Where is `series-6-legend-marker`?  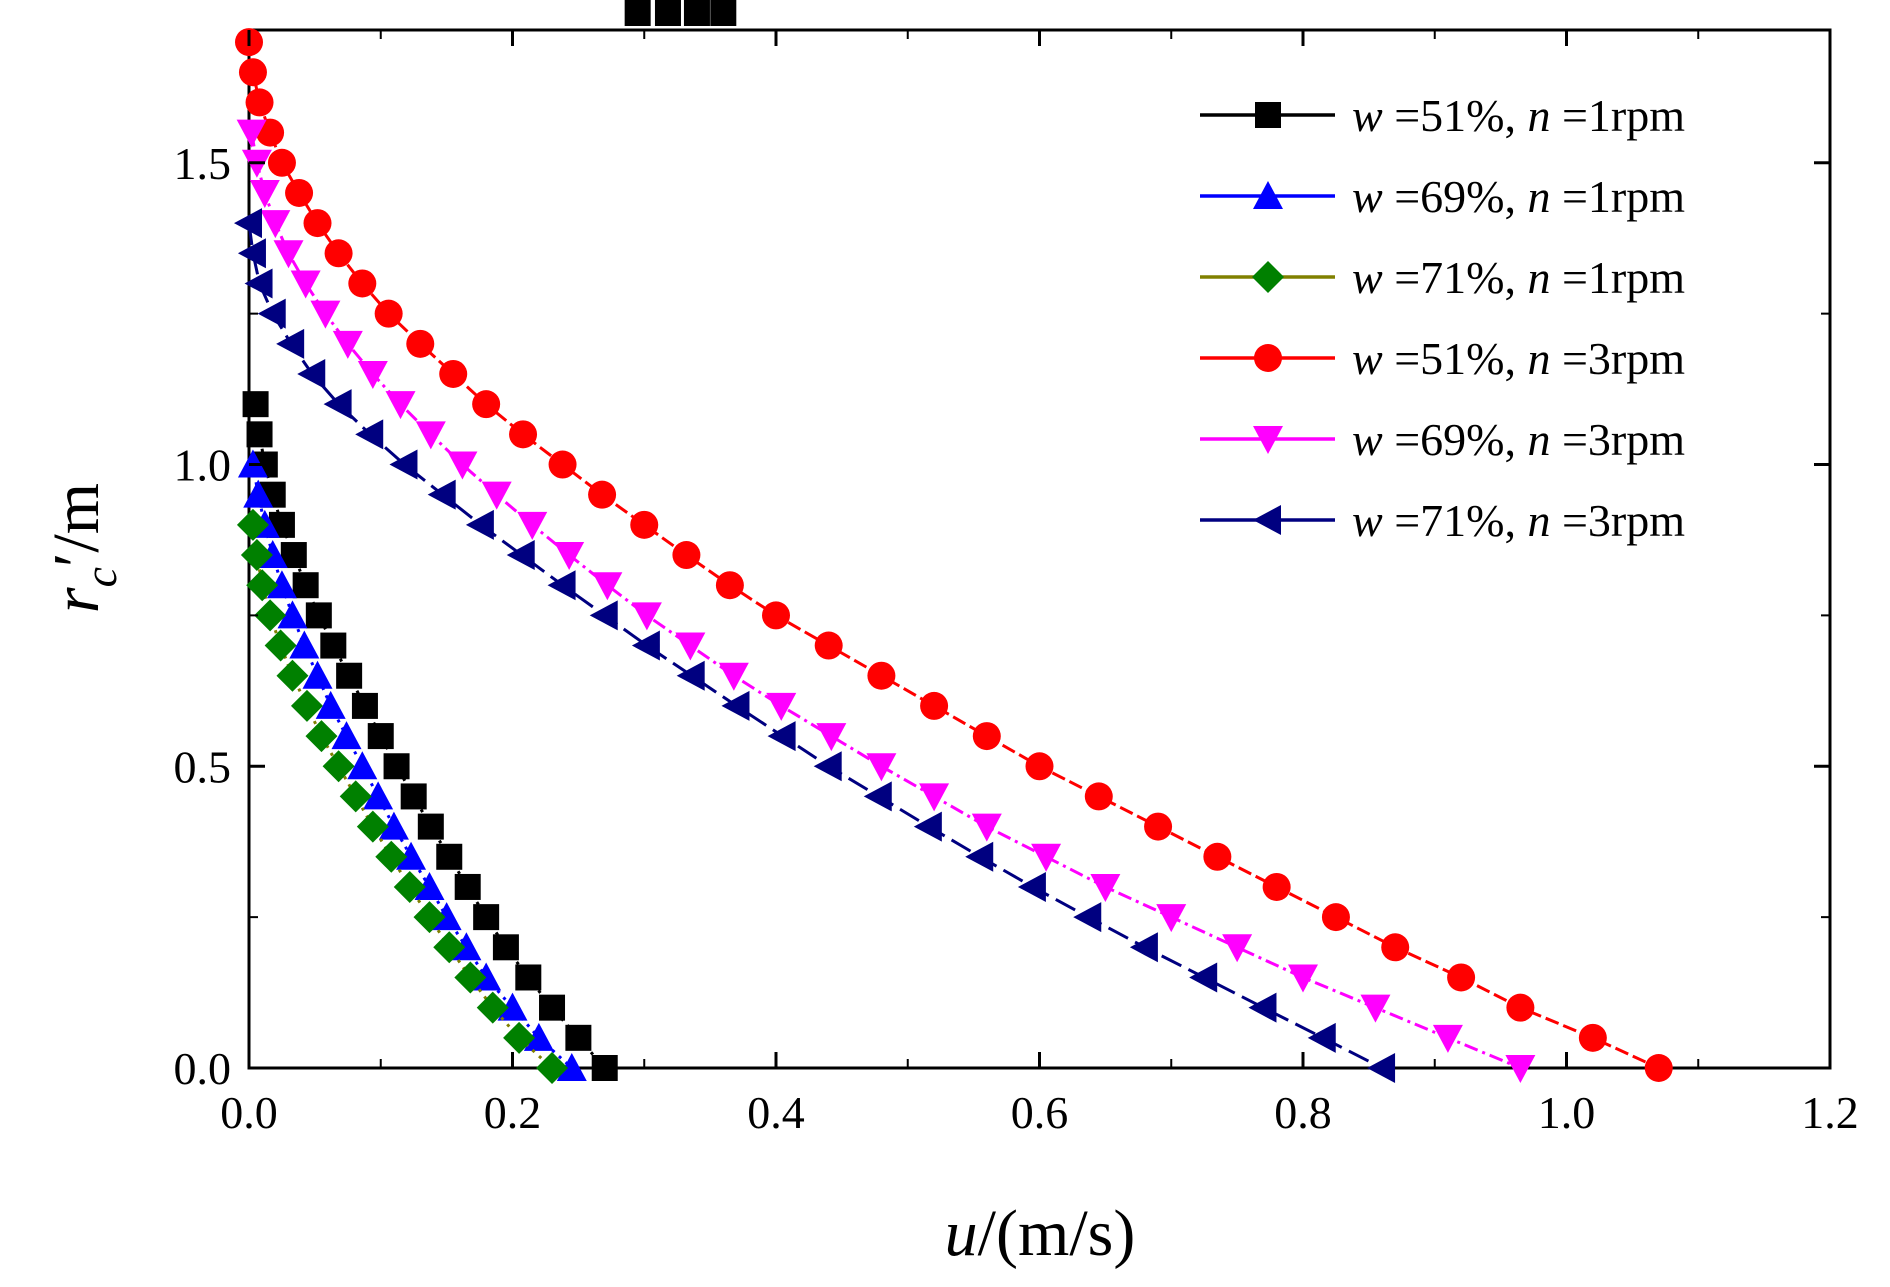
series-6-legend-marker is located at coordinates (1267, 520).